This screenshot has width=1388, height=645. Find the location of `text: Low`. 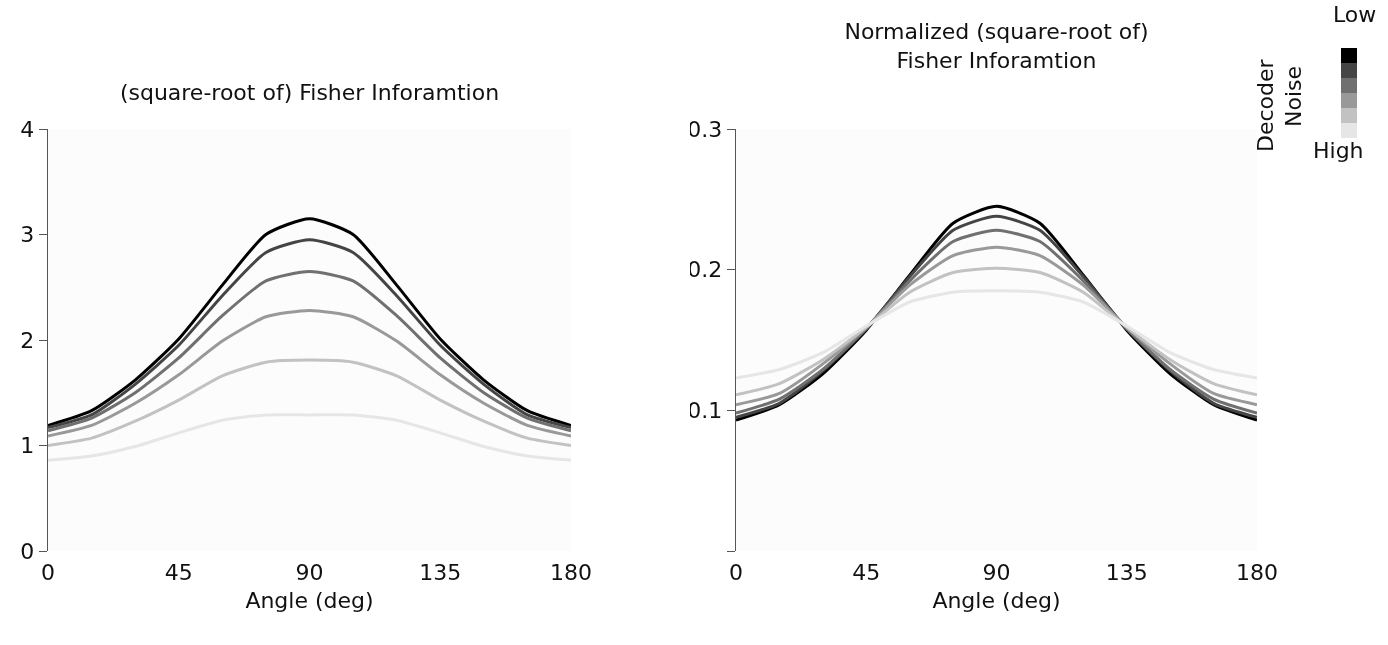

text: Low is located at coordinates (1355, 14).